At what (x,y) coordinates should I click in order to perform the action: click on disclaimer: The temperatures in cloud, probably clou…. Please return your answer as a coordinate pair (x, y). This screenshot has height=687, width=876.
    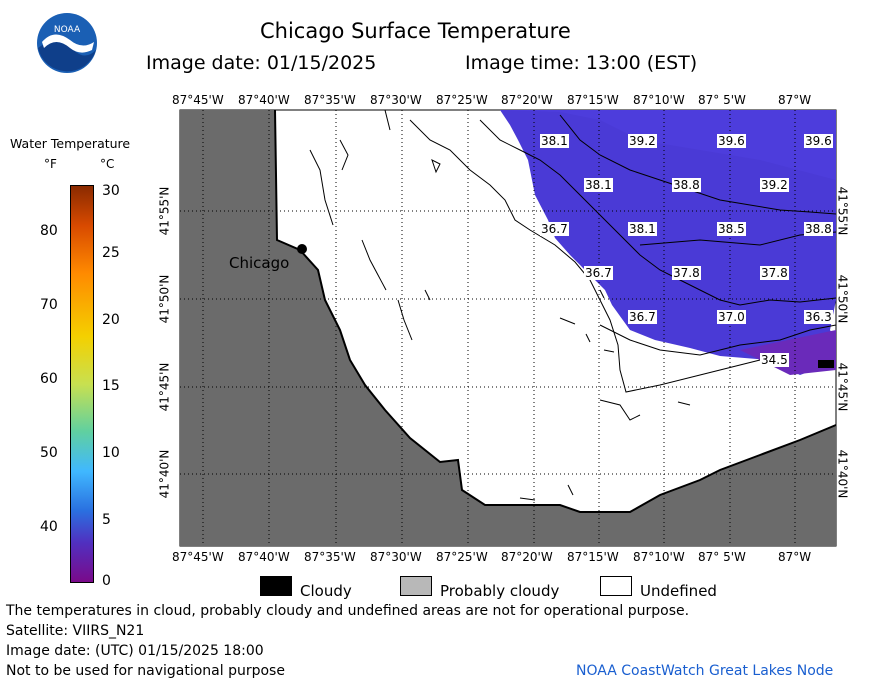
    Looking at the image, I should click on (348, 611).